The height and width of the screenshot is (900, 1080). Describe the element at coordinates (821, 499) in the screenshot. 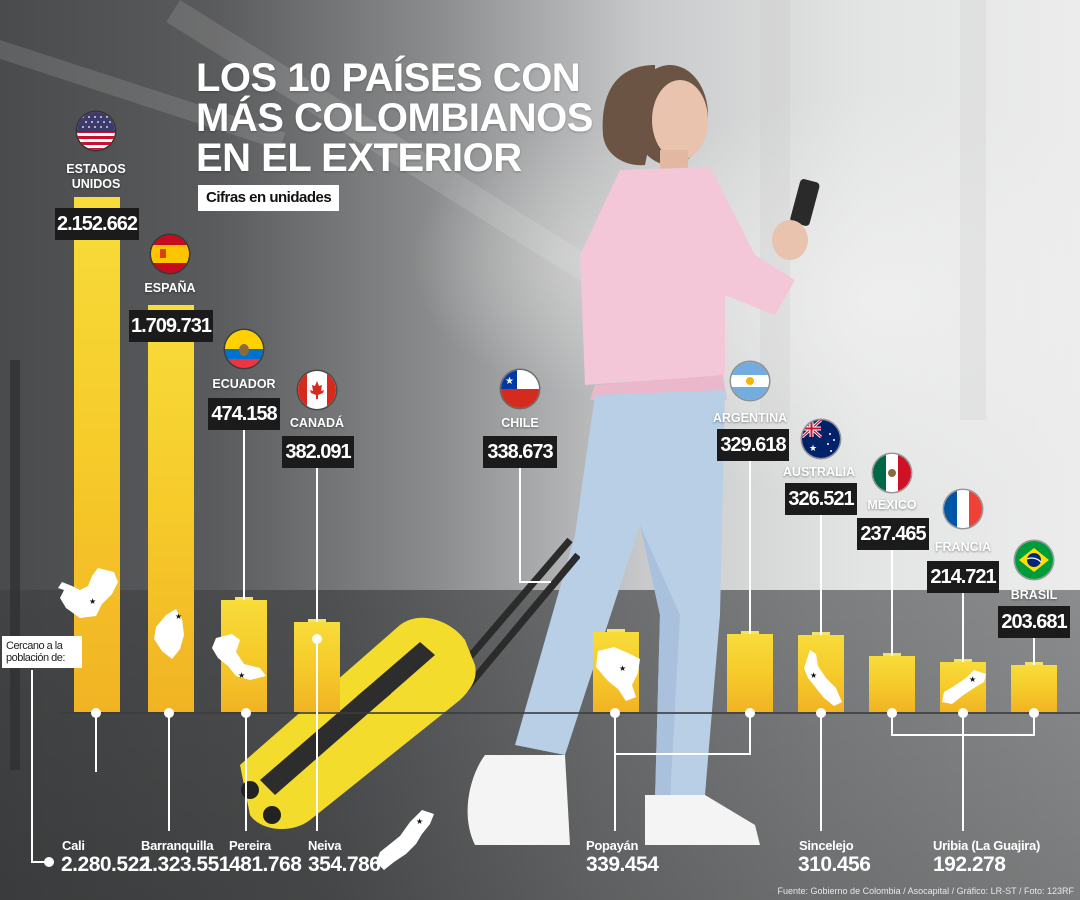

I see `value-australia: 326.521` at that location.